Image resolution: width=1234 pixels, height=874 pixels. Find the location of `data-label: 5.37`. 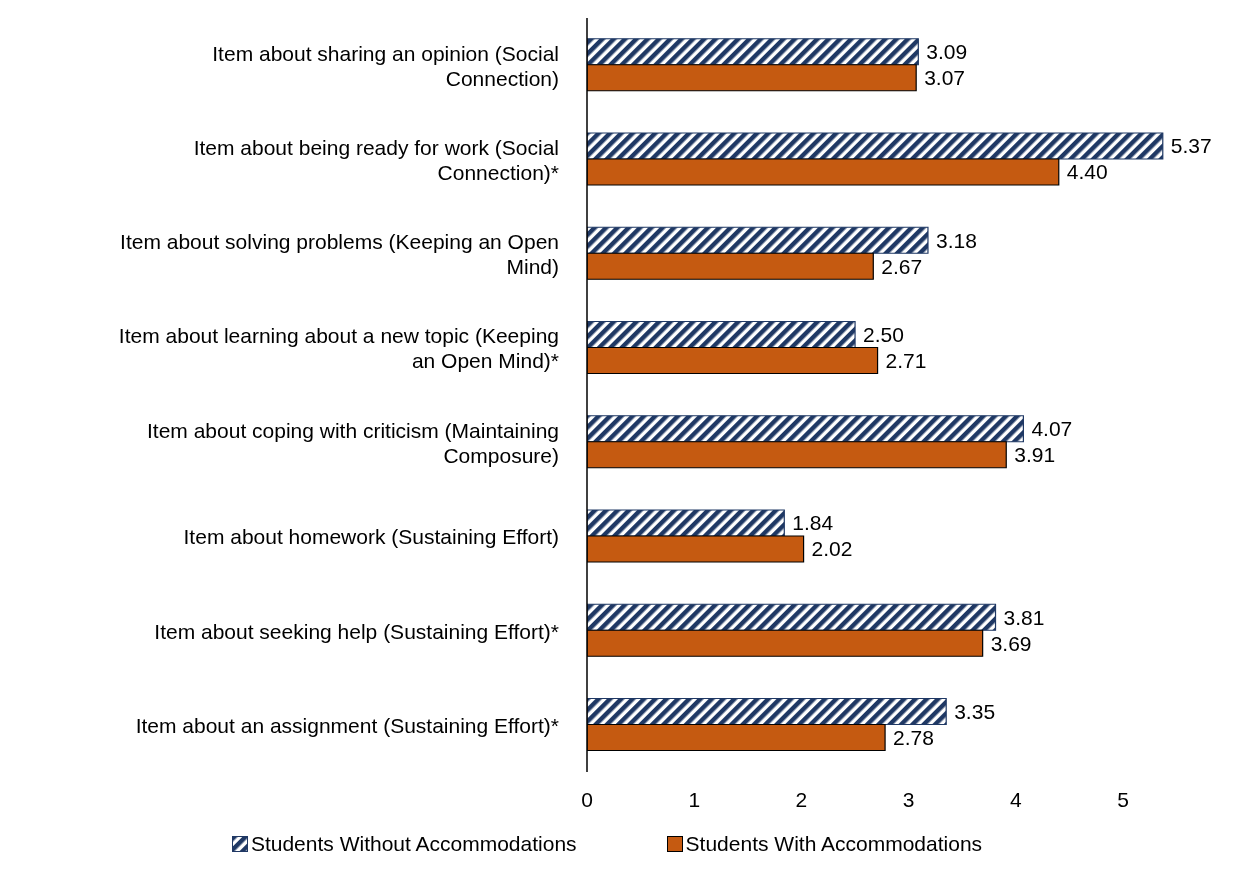

data-label: 5.37 is located at coordinates (1191, 146).